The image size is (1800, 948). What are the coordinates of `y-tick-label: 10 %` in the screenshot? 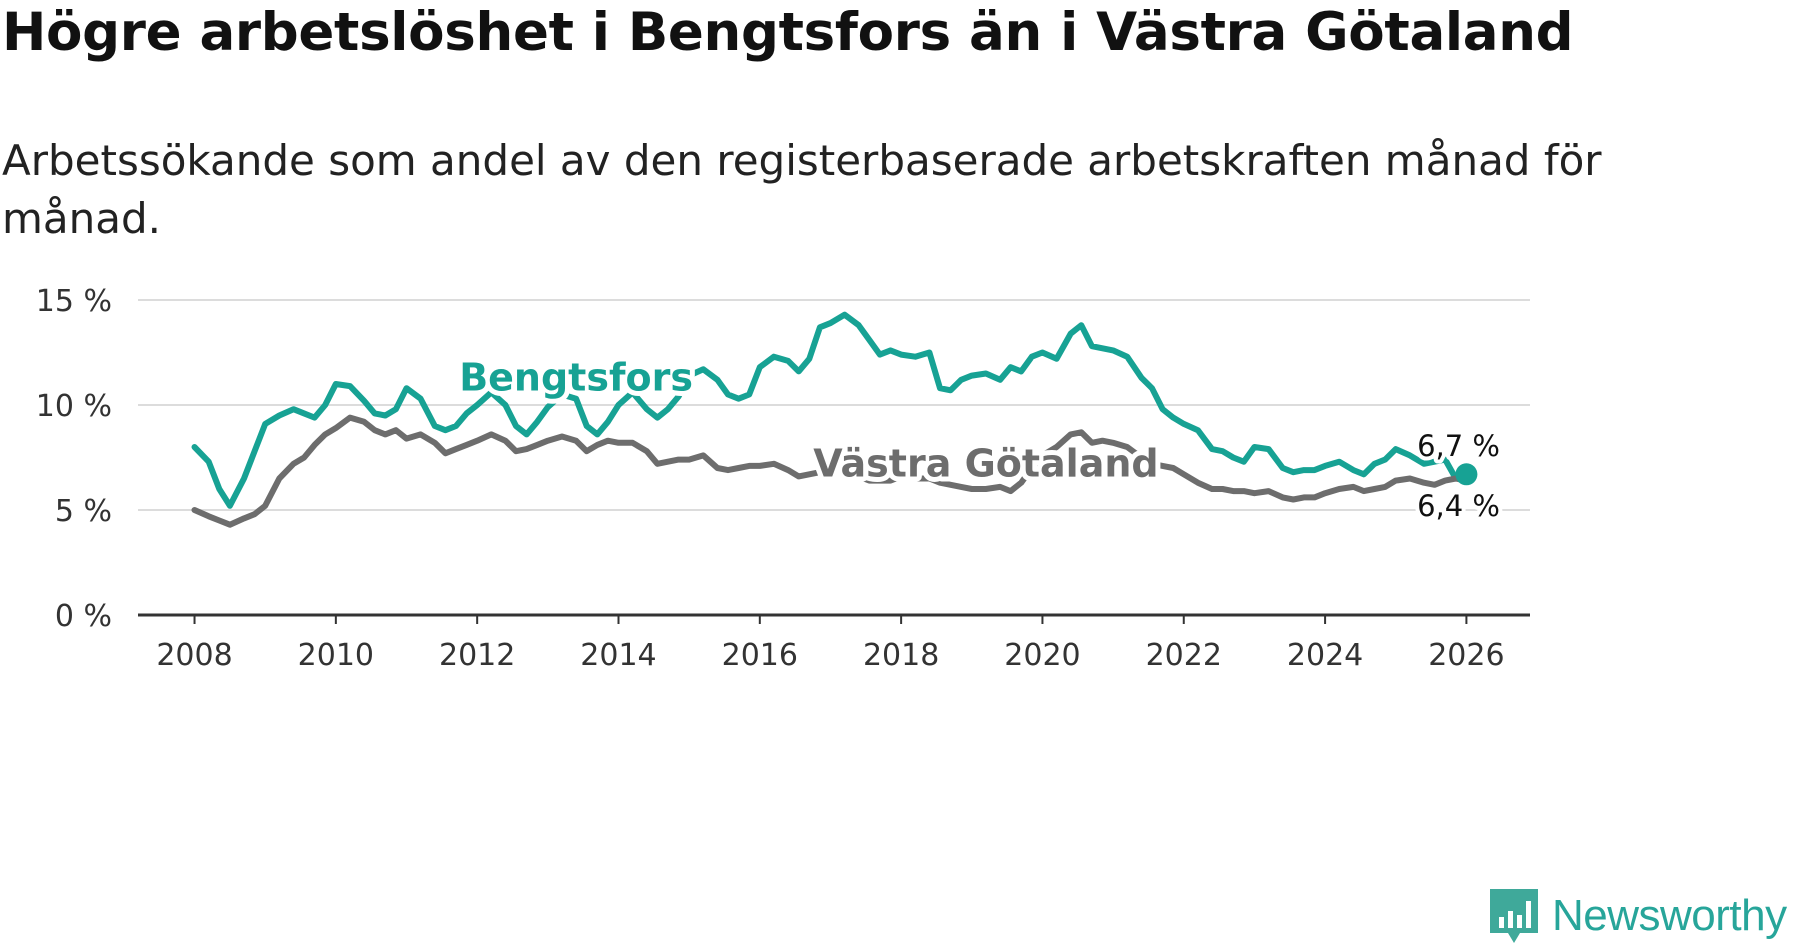 It's located at (74, 406).